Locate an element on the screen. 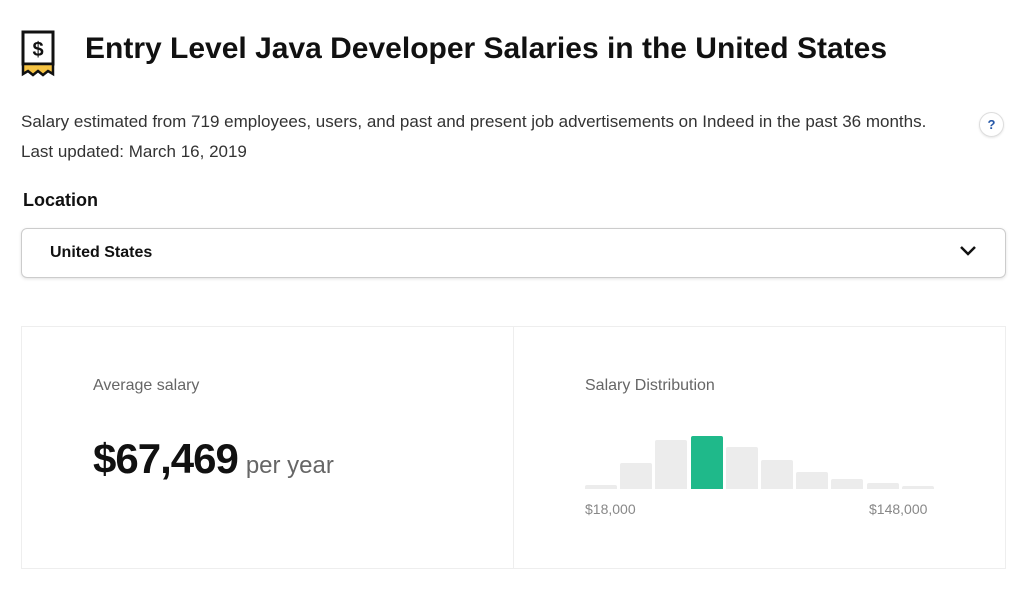  distribution-label: Salary Distribution is located at coordinates (650, 385).